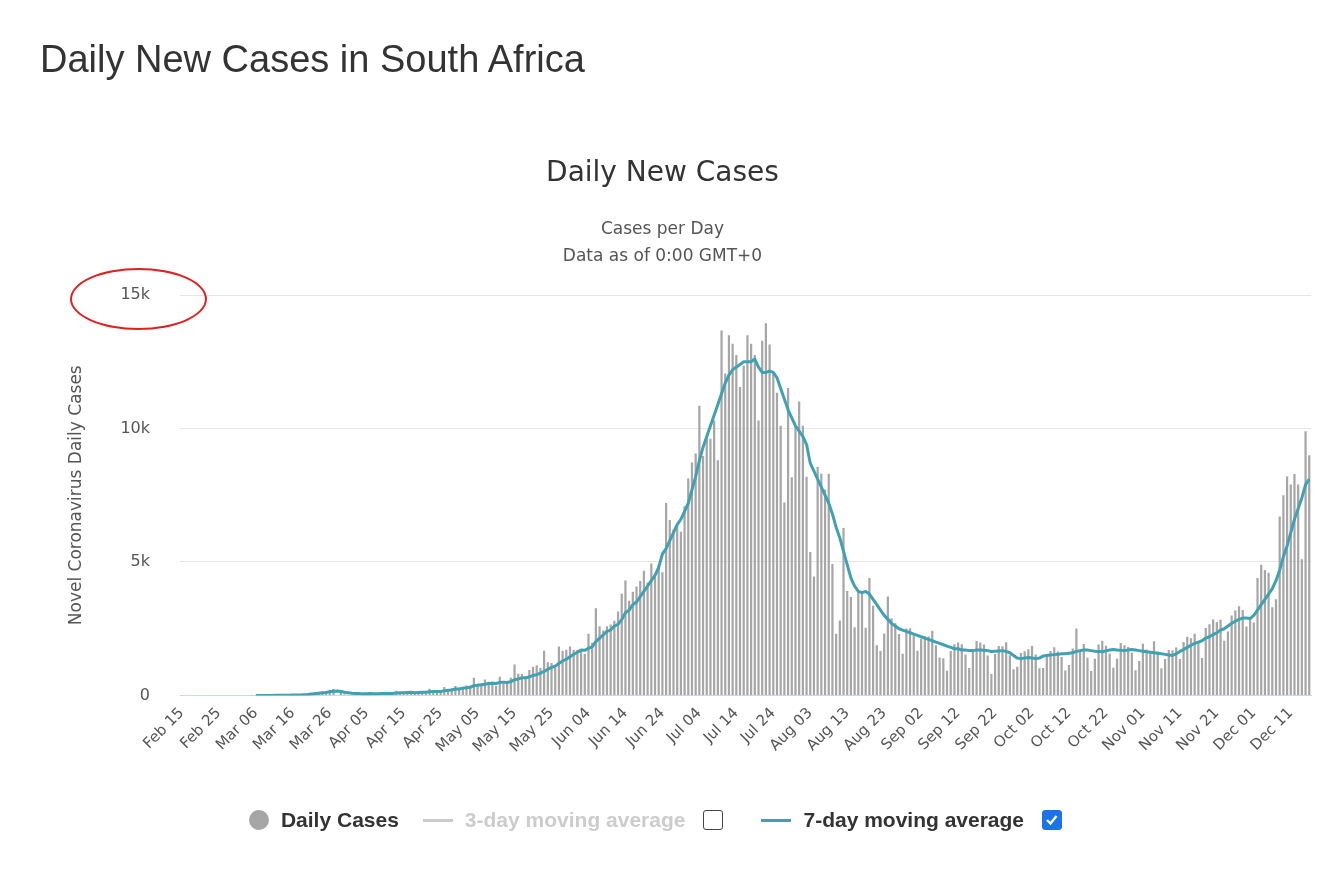  What do you see at coordinates (662, 171) in the screenshot?
I see `chart-subtitle: Daily New Cases` at bounding box center [662, 171].